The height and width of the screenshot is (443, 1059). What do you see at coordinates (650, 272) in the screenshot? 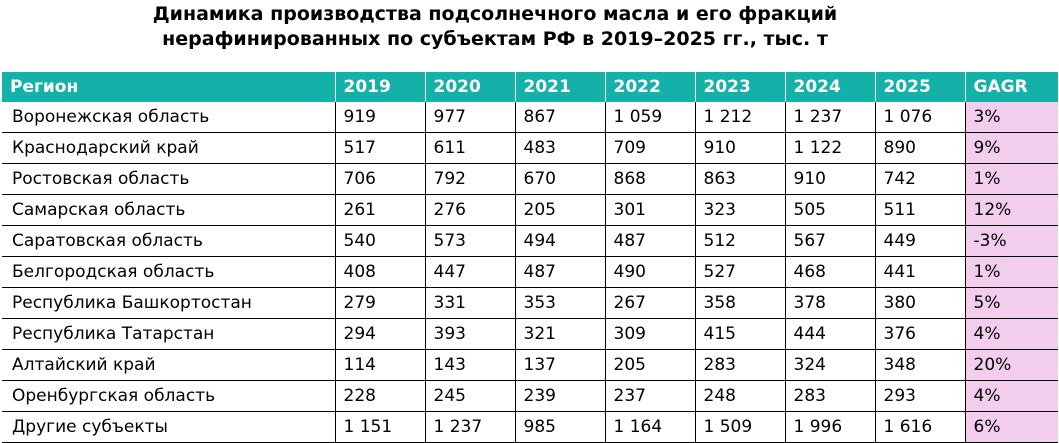
I see `value-cell-2022: 490` at bounding box center [650, 272].